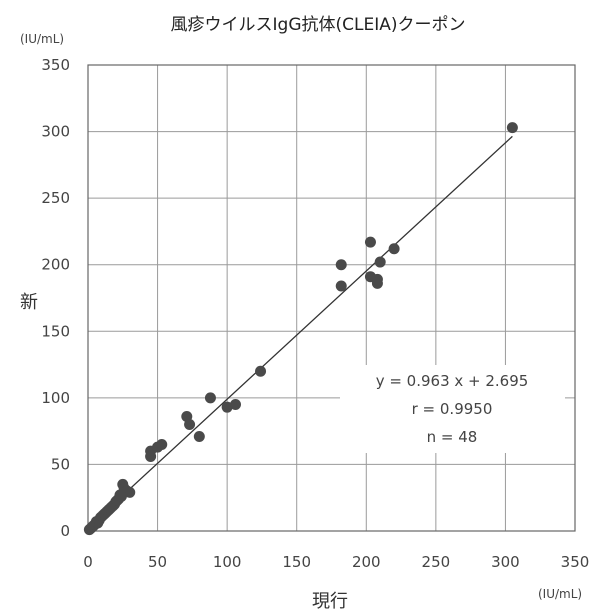 This screenshot has height=613, width=605. Describe the element at coordinates (55, 331) in the screenshot. I see `y-tick-label: 150` at that location.